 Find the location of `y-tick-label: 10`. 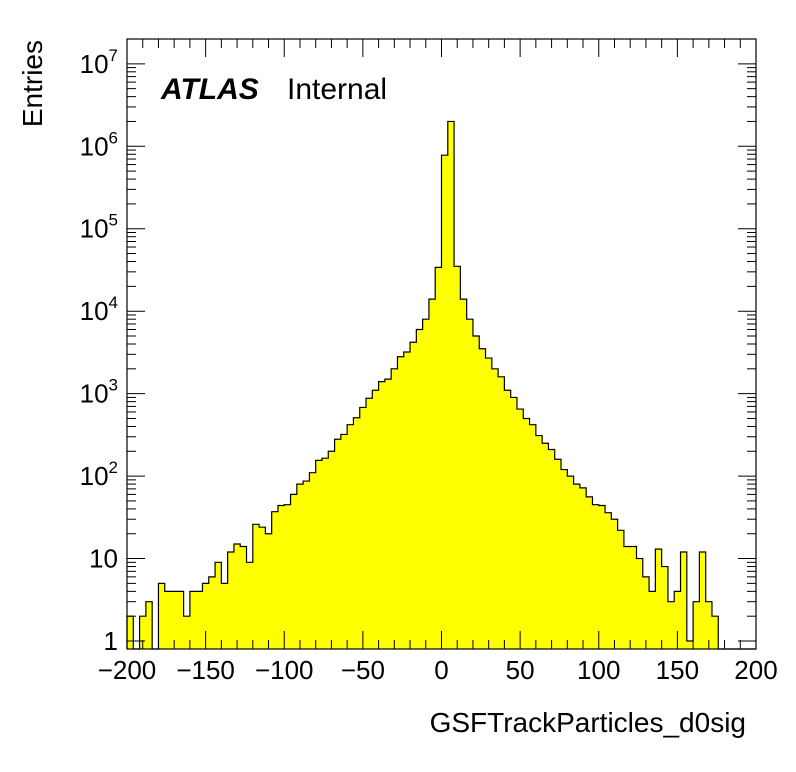

y-tick-label: 10 is located at coordinates (103, 559).